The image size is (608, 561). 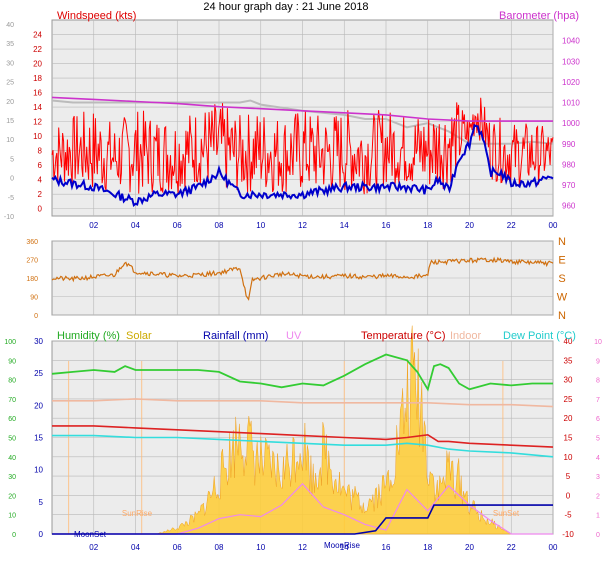 What do you see at coordinates (553, 225) in the screenshot?
I see `wind-x-tick-label: 00` at bounding box center [553, 225].